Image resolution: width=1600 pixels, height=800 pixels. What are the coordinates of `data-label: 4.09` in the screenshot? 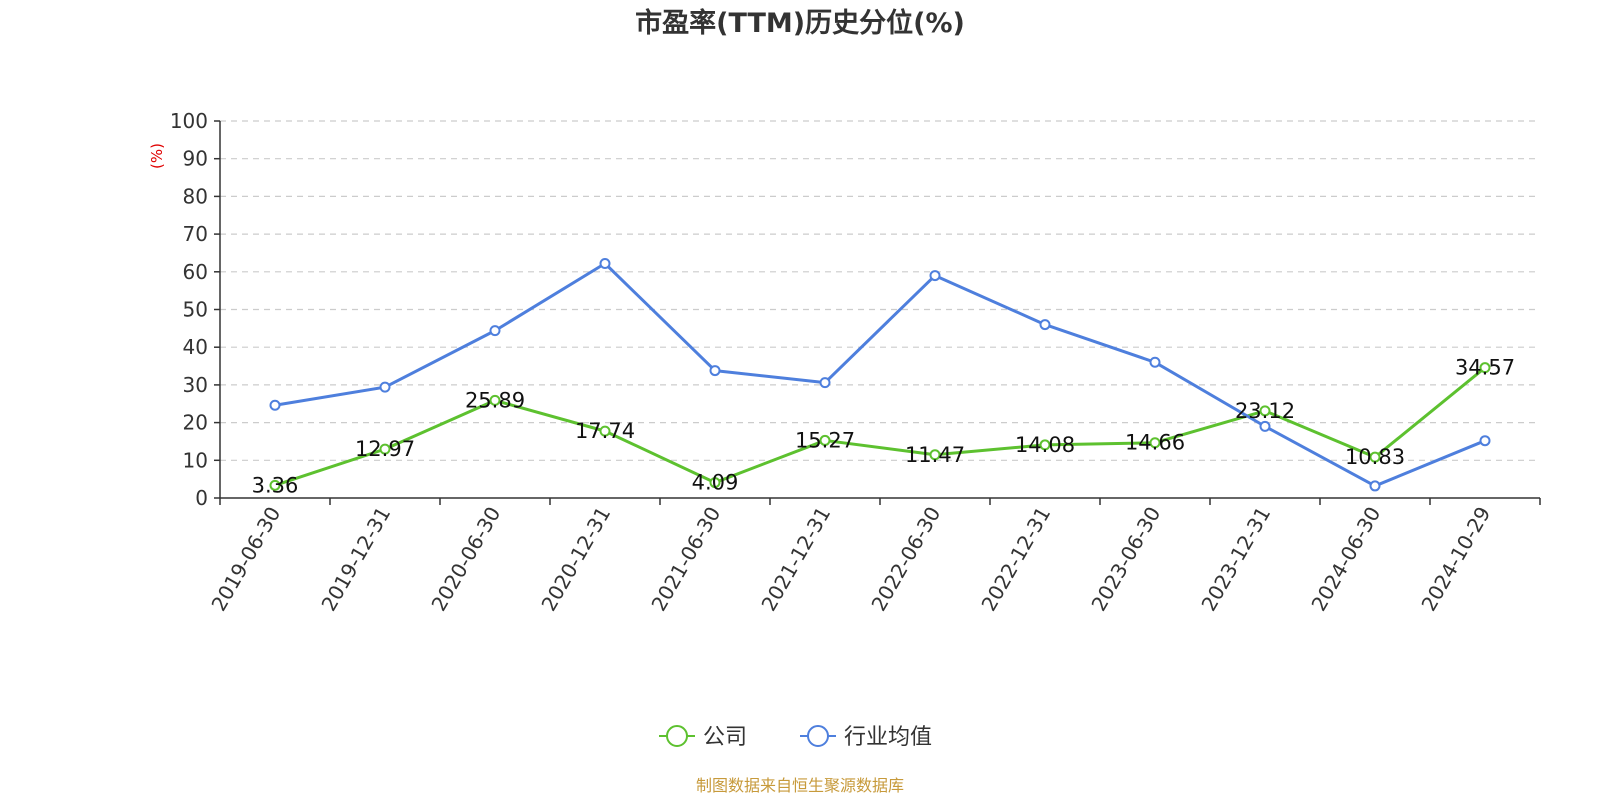 It's located at (715, 483).